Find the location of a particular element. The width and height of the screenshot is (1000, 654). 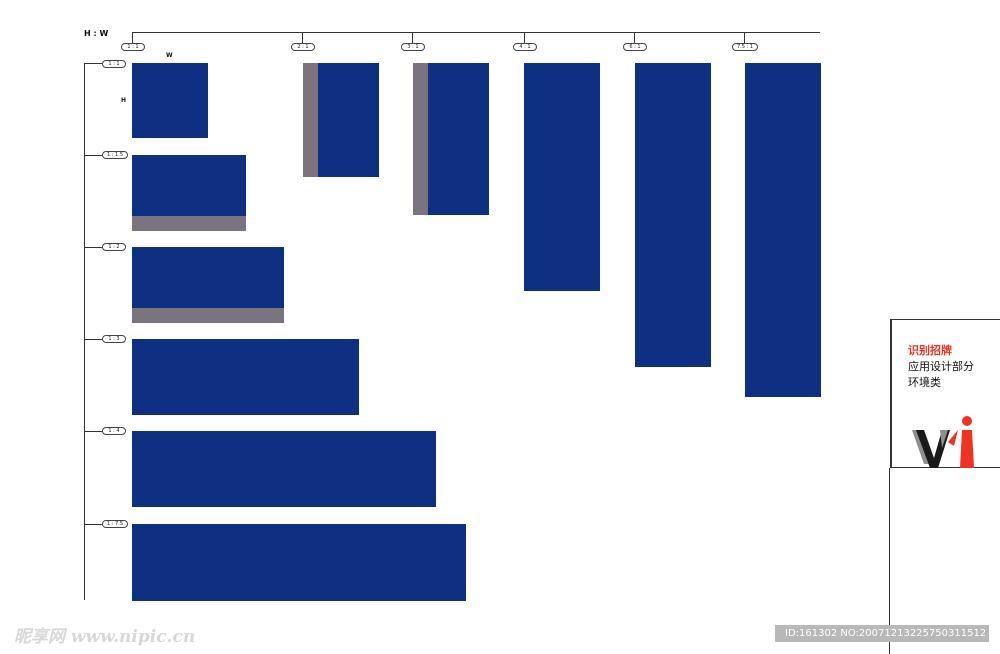

top-ratio-label: 6 : 1 is located at coordinates (635, 47).